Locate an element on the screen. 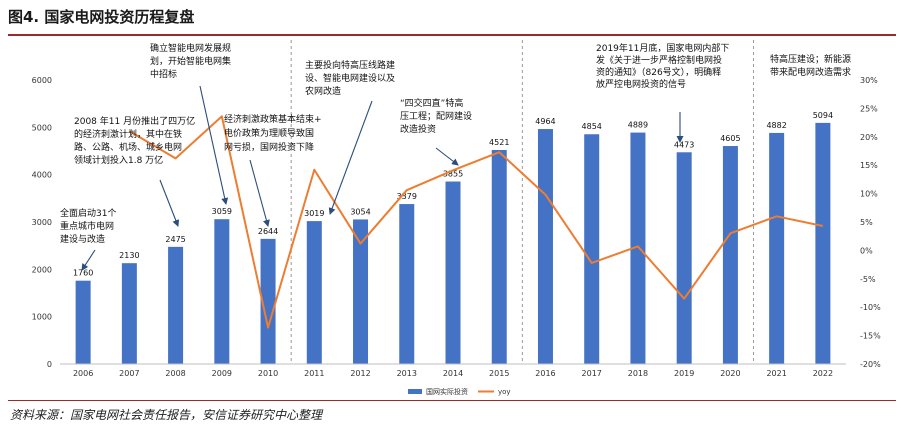 This screenshot has width=904, height=432. x-tick-label: 2022 is located at coordinates (823, 373).